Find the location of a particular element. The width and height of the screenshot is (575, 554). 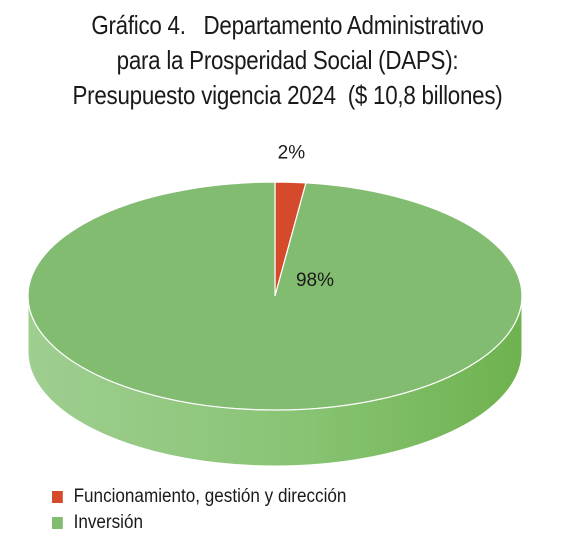

chart-title-line-2: para la Prosperidad Social (DAPS): is located at coordinates (287, 60).